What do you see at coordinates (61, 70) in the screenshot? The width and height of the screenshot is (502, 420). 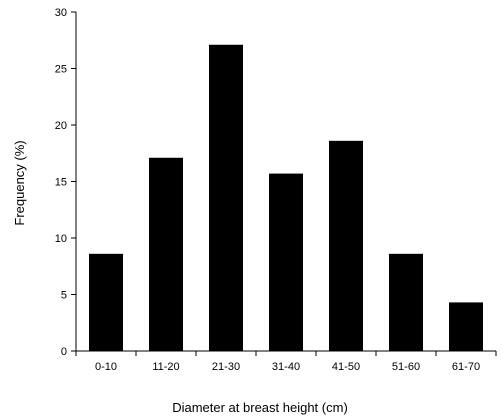 I see `y-tick-label: 25` at bounding box center [61, 70].